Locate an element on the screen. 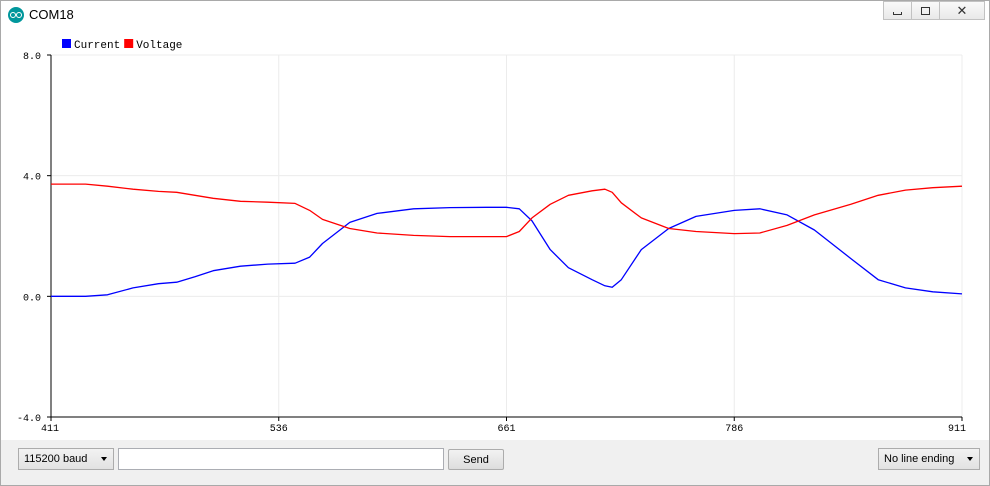 This screenshot has width=990, height=486. window-controls: ✕ is located at coordinates (936, 11).